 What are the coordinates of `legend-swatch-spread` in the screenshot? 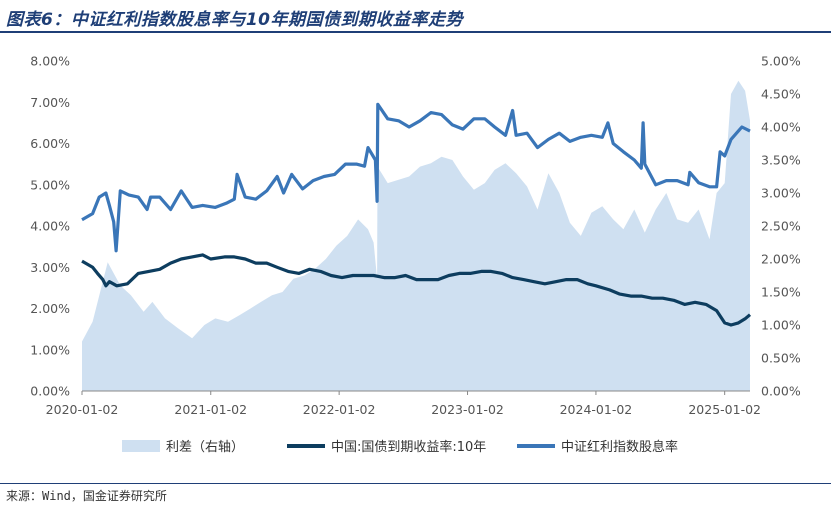 It's located at (141, 446).